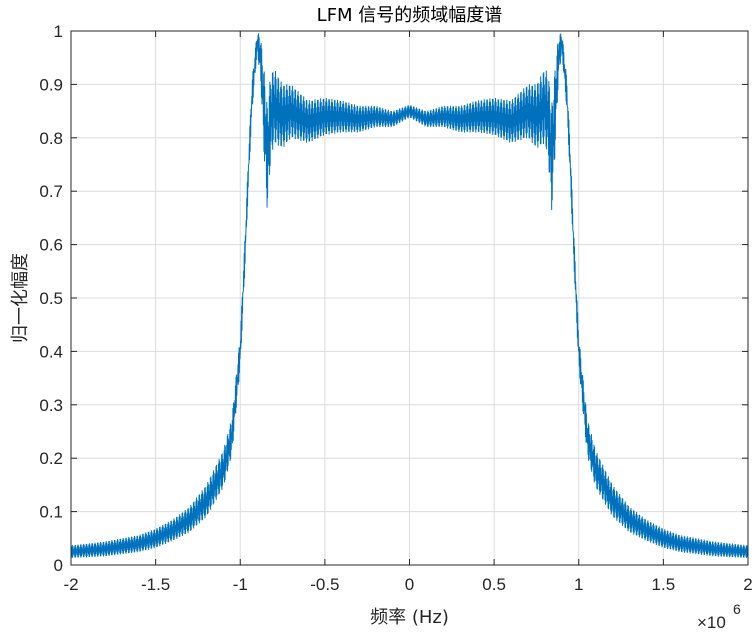 The width and height of the screenshot is (756, 632). Describe the element at coordinates (70, 584) in the screenshot. I see `x-tick-label: -2` at that location.